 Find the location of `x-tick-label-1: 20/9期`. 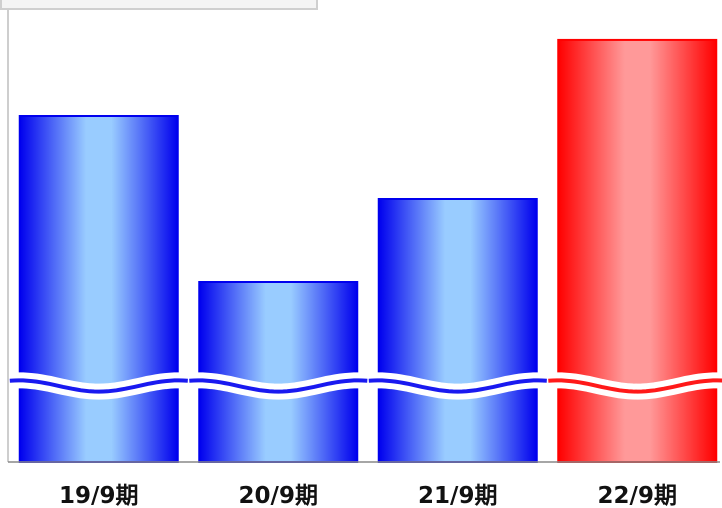

x-tick-label-1: 20/9期 is located at coordinates (278, 495).